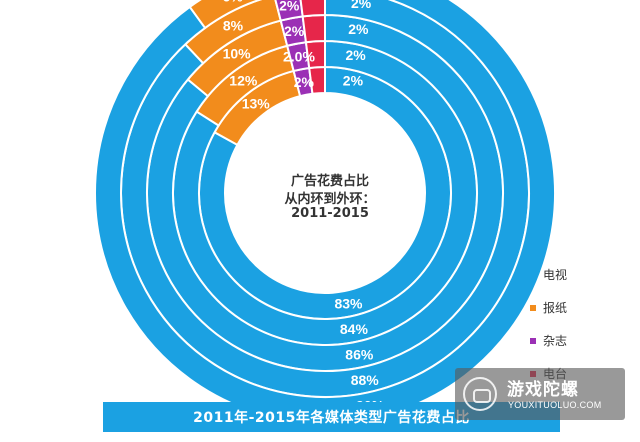 The image size is (640, 442). What do you see at coordinates (555, 275) in the screenshot?
I see `legend-label-tv: 电视` at bounding box center [555, 275].